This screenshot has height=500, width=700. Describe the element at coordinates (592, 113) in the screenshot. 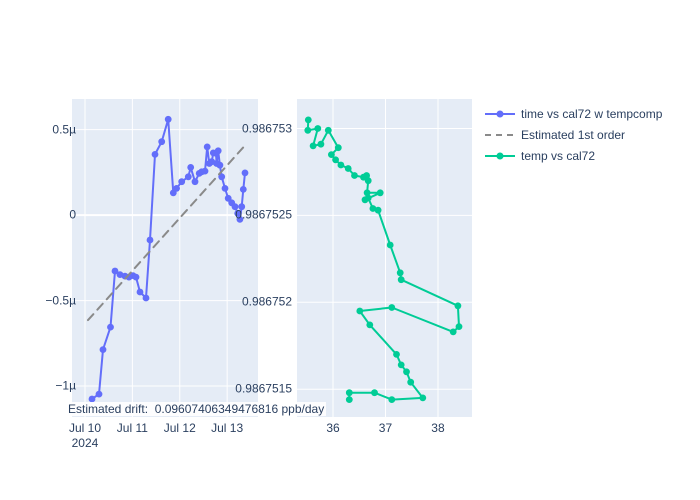

I see `legend-label: time vs cal72 w tempcomp` at that location.